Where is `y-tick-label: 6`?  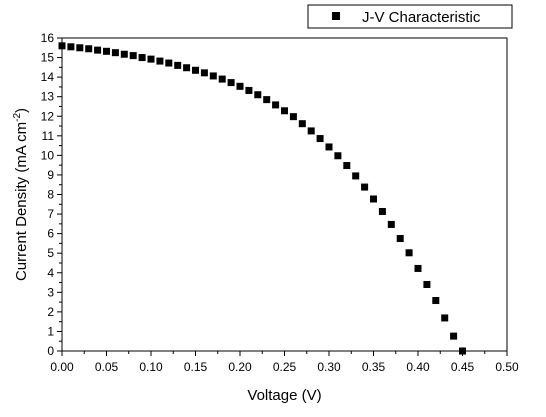
y-tick-label: 6 is located at coordinates (50, 234).